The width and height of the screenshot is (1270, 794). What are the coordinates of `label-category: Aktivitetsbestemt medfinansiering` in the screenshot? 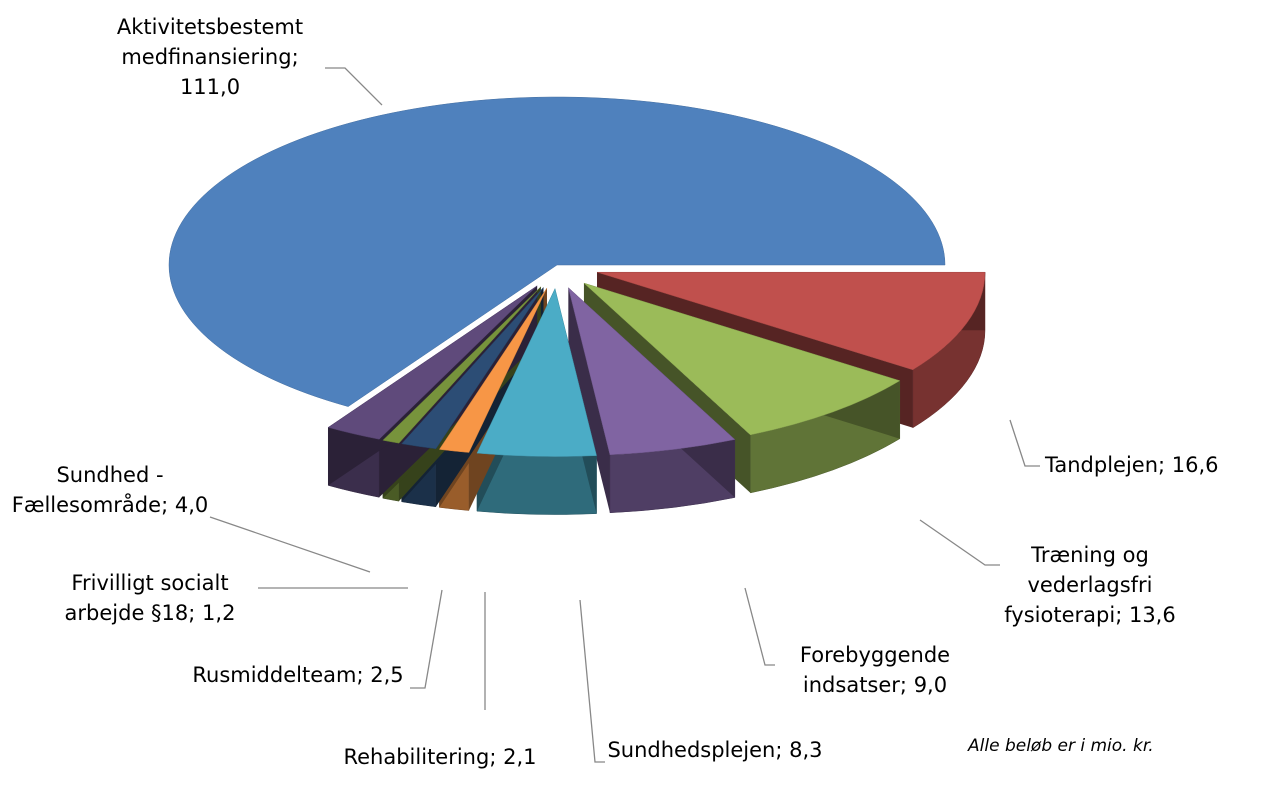 It's located at (210, 42).